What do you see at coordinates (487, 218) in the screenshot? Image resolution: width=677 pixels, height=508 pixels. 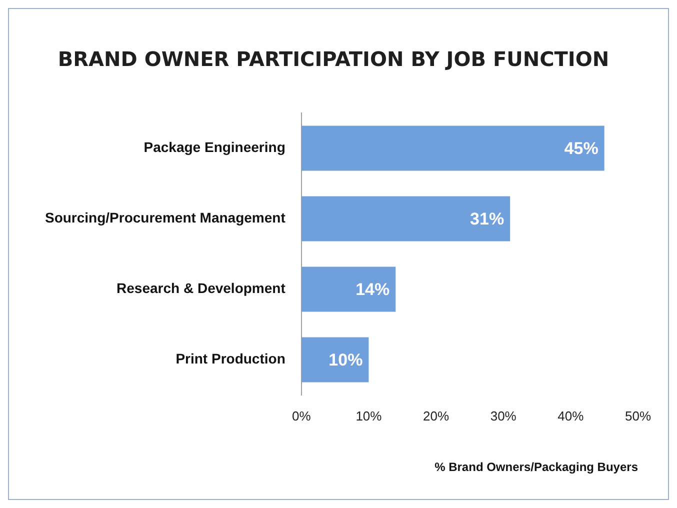 I see `data-label: 31%` at bounding box center [487, 218].